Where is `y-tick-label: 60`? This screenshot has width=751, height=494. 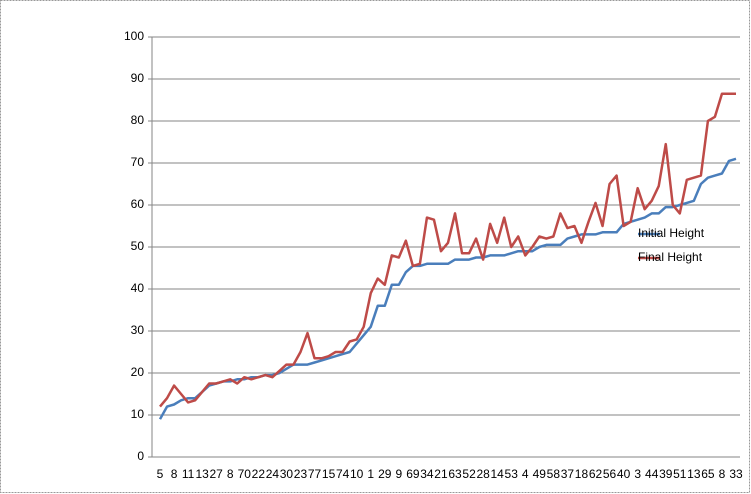
y-tick-label: 60 is located at coordinates (138, 204).